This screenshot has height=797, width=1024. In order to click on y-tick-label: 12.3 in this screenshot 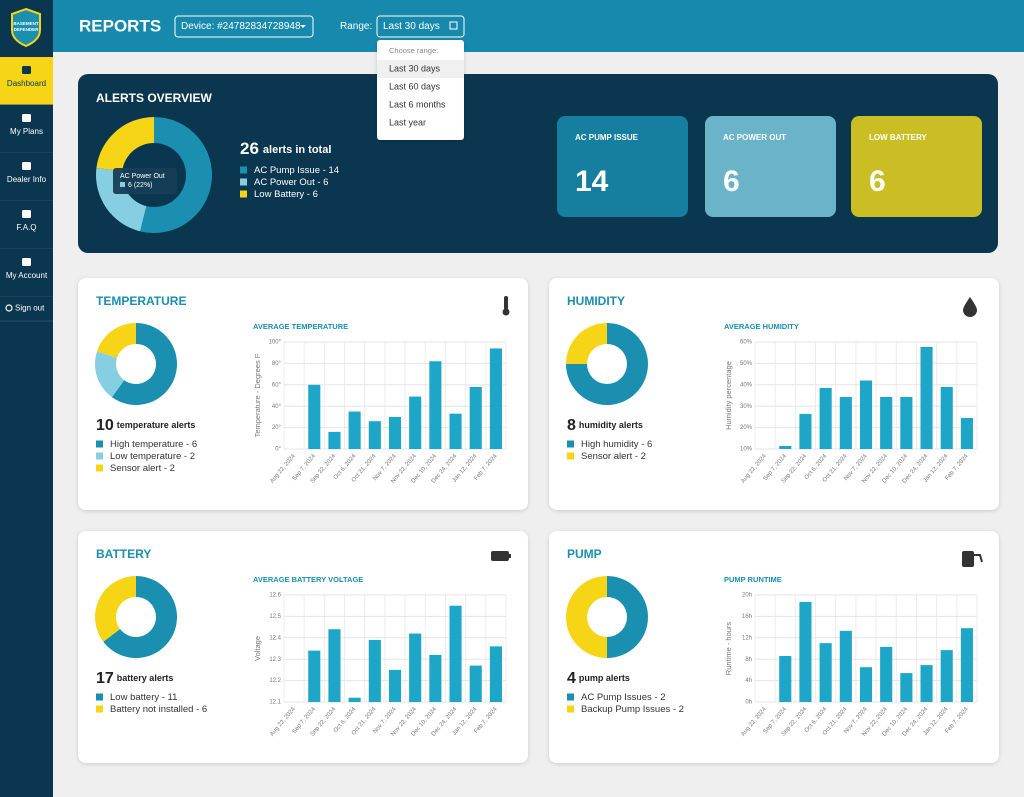, I will do `click(275, 660)`.